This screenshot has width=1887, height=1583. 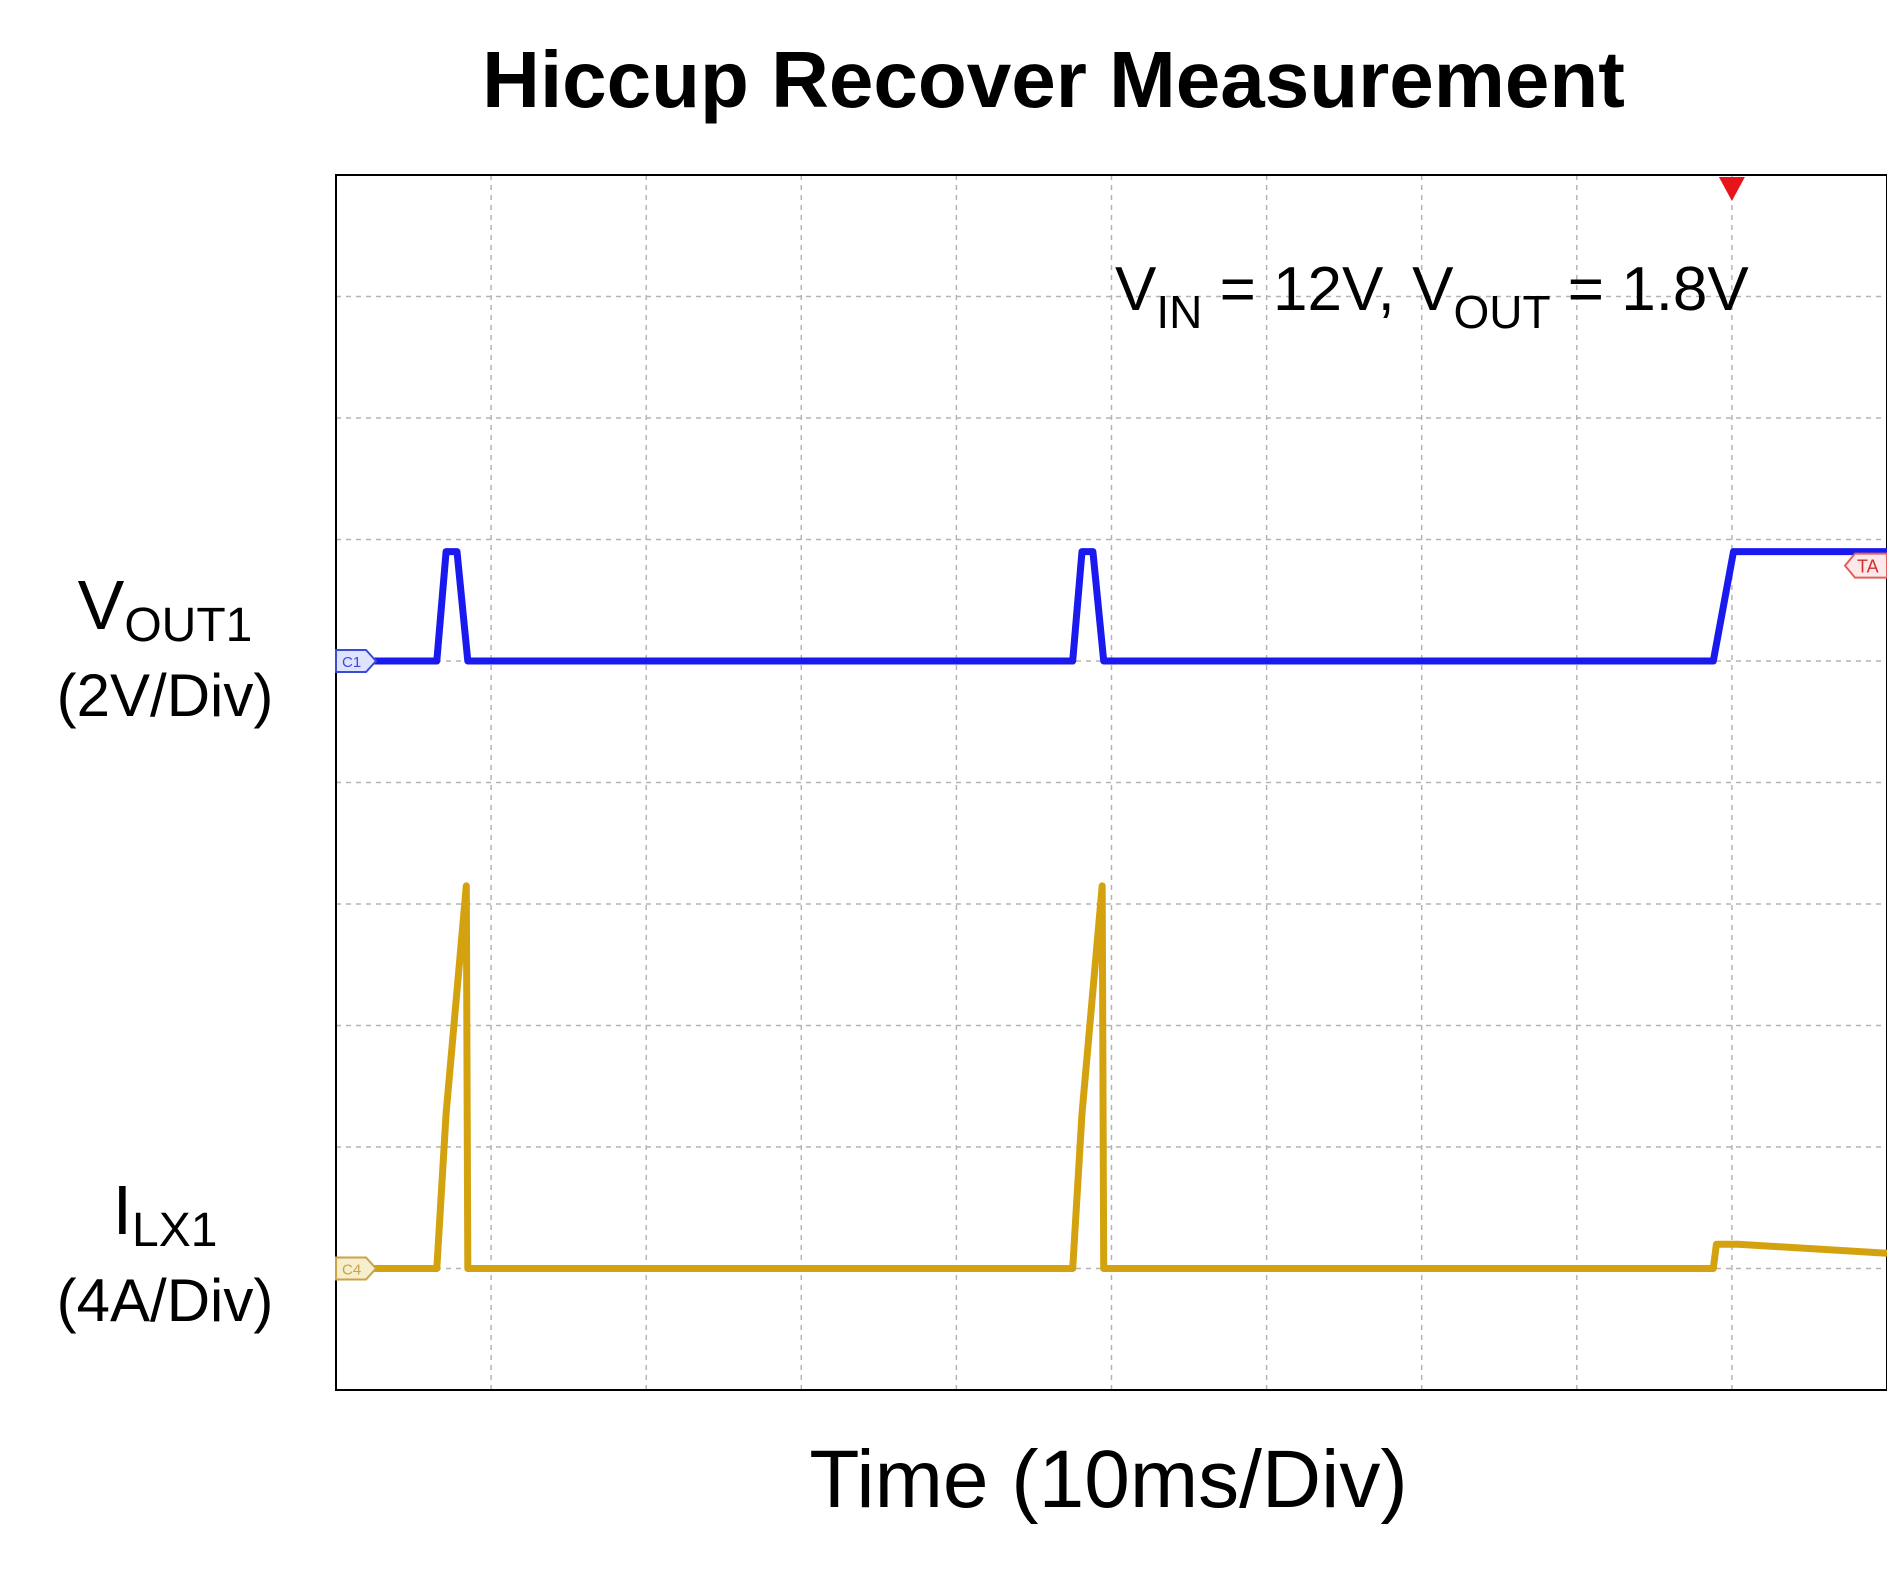 What do you see at coordinates (1731, 189) in the screenshot?
I see `trigger-position-marker` at bounding box center [1731, 189].